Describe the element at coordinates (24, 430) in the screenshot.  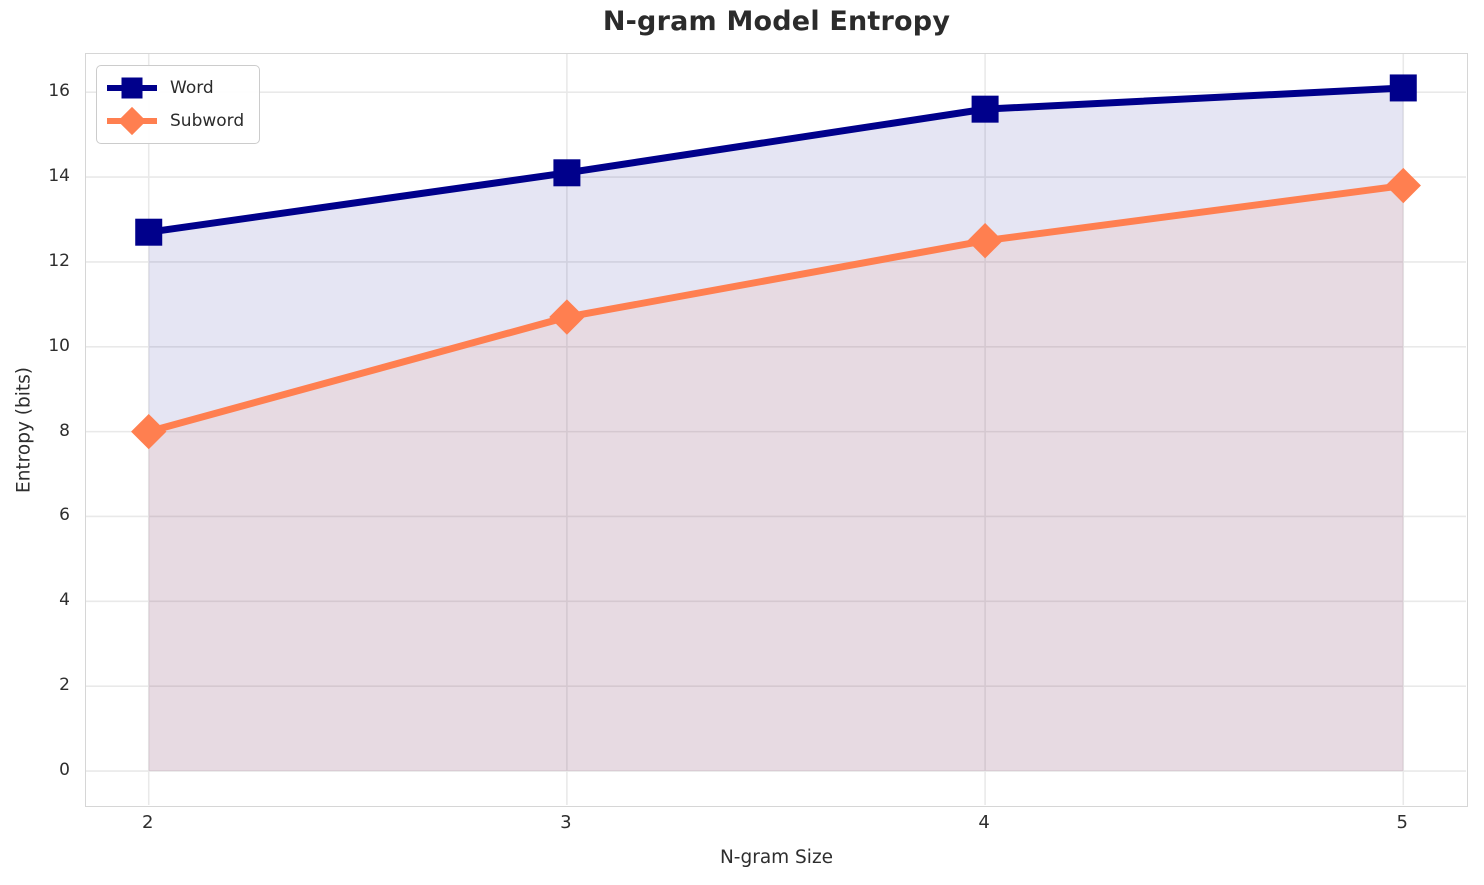
I see `y-axis-label: Entropy (bits)` at that location.